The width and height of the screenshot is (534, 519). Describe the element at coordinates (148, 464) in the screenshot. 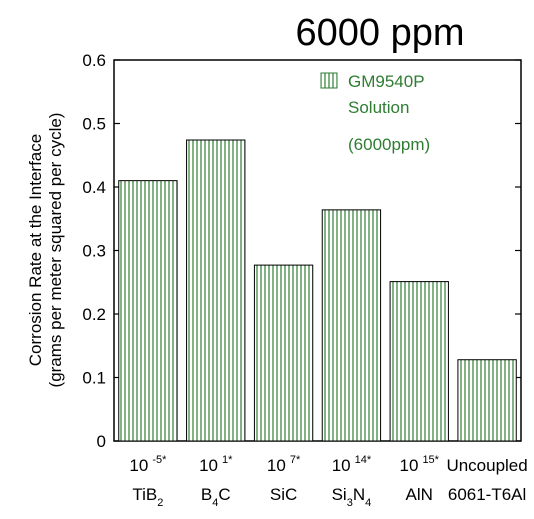

I see `x-label-resistivity: 10 -5*` at that location.